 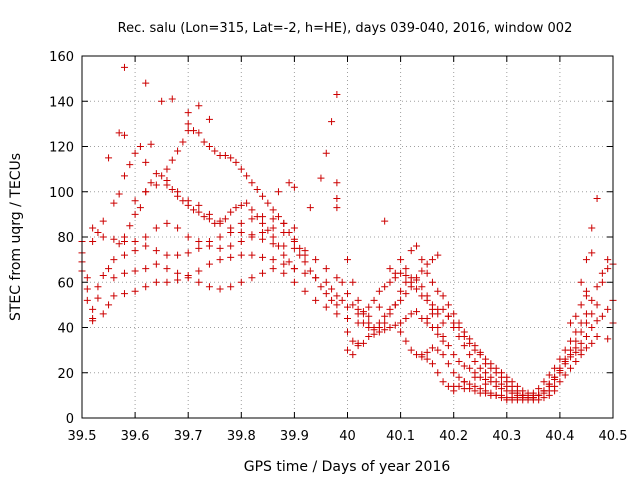 I want to click on y-tick-label: 0, so click(x=70, y=419).